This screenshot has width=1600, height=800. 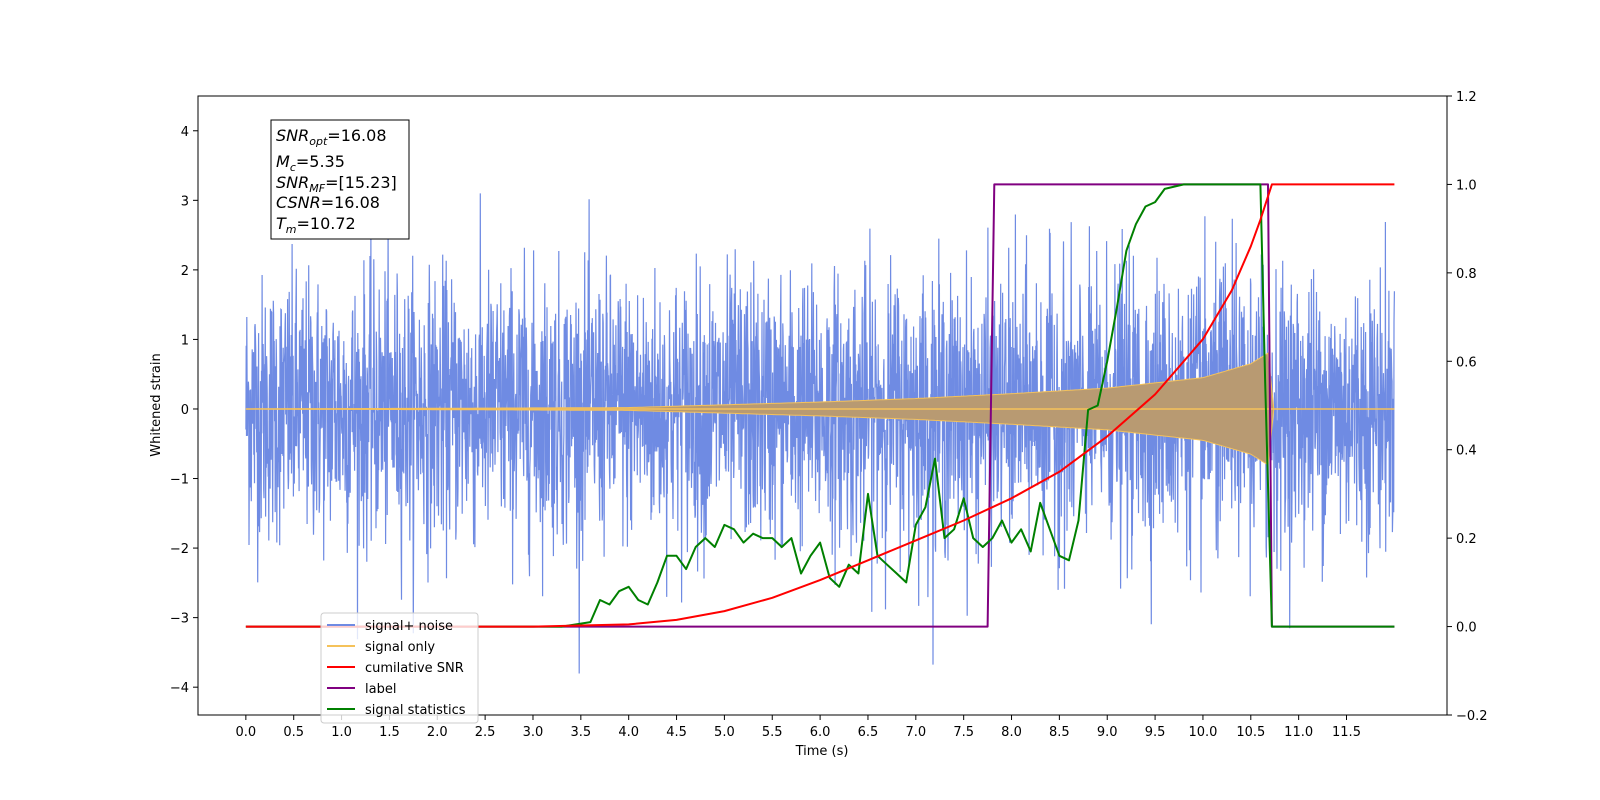 What do you see at coordinates (293, 167) in the screenshot?
I see `info-mc-sub: c` at bounding box center [293, 167].